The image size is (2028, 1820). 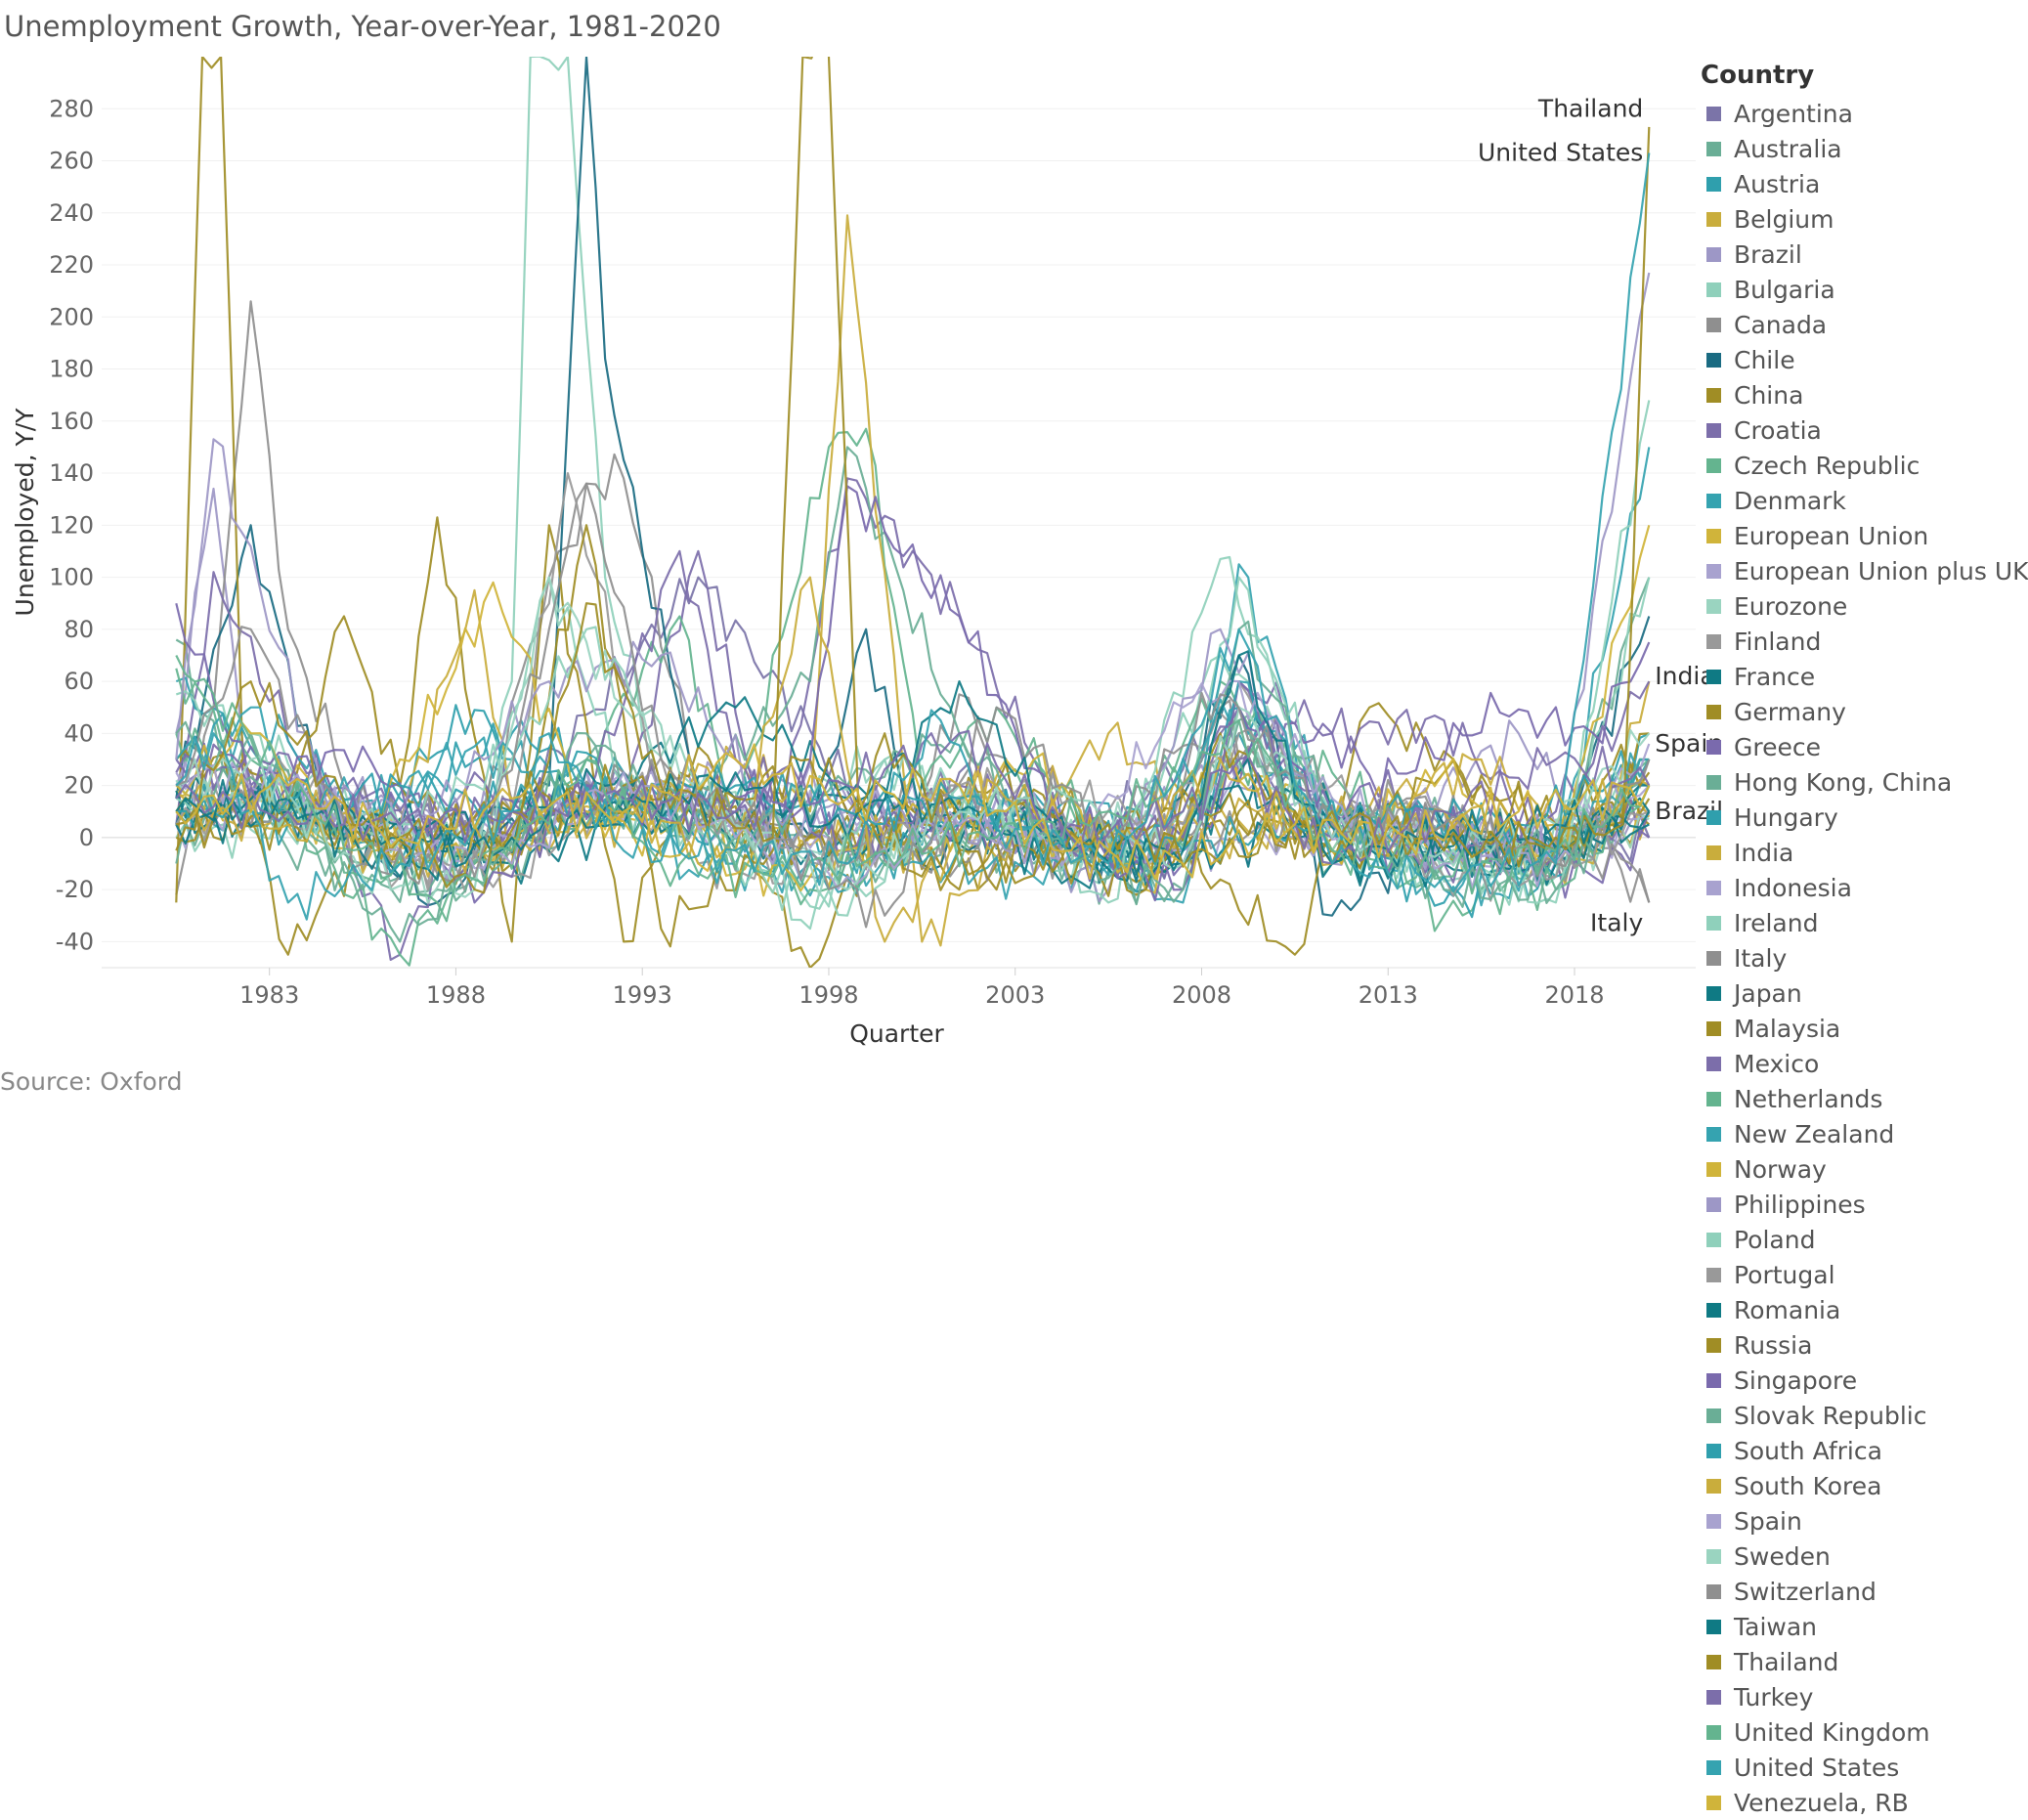 I want to click on legend-item: Switzerland, so click(x=1864, y=1591).